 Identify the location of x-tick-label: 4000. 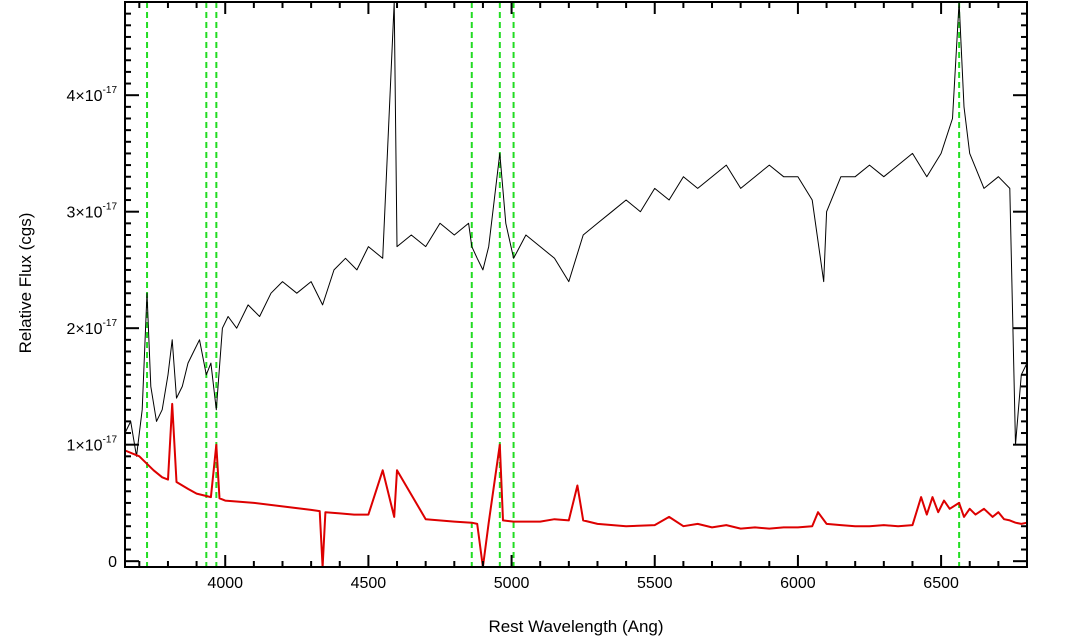
(225, 583).